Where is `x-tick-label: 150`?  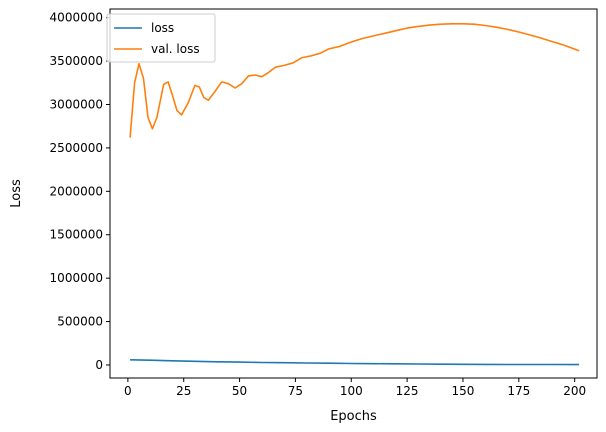
x-tick-label: 150 is located at coordinates (463, 391).